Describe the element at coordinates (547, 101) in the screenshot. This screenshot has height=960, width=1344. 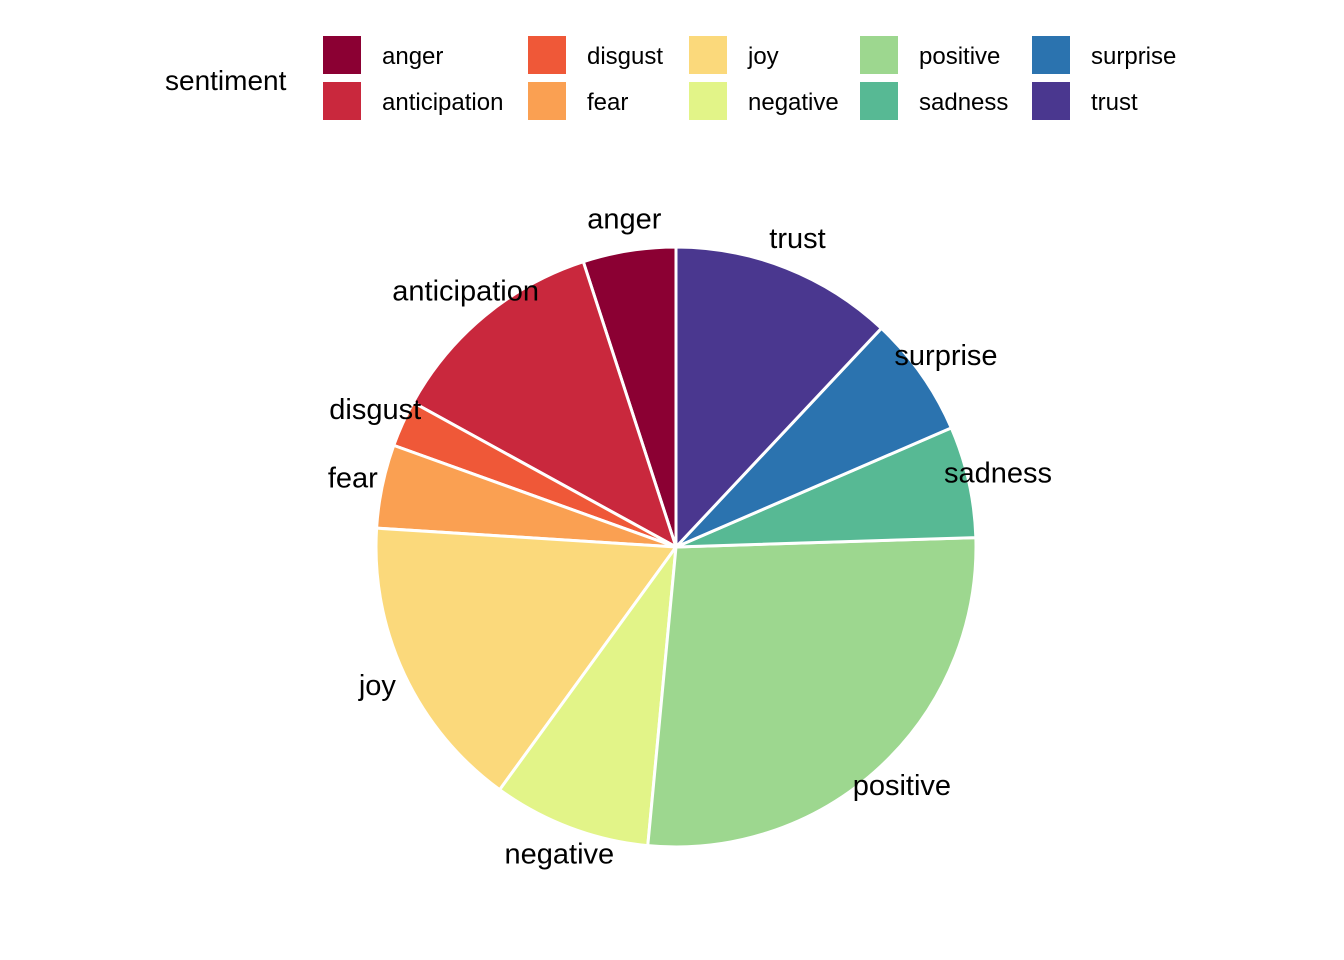
I see `legend-swatch-fear` at that location.